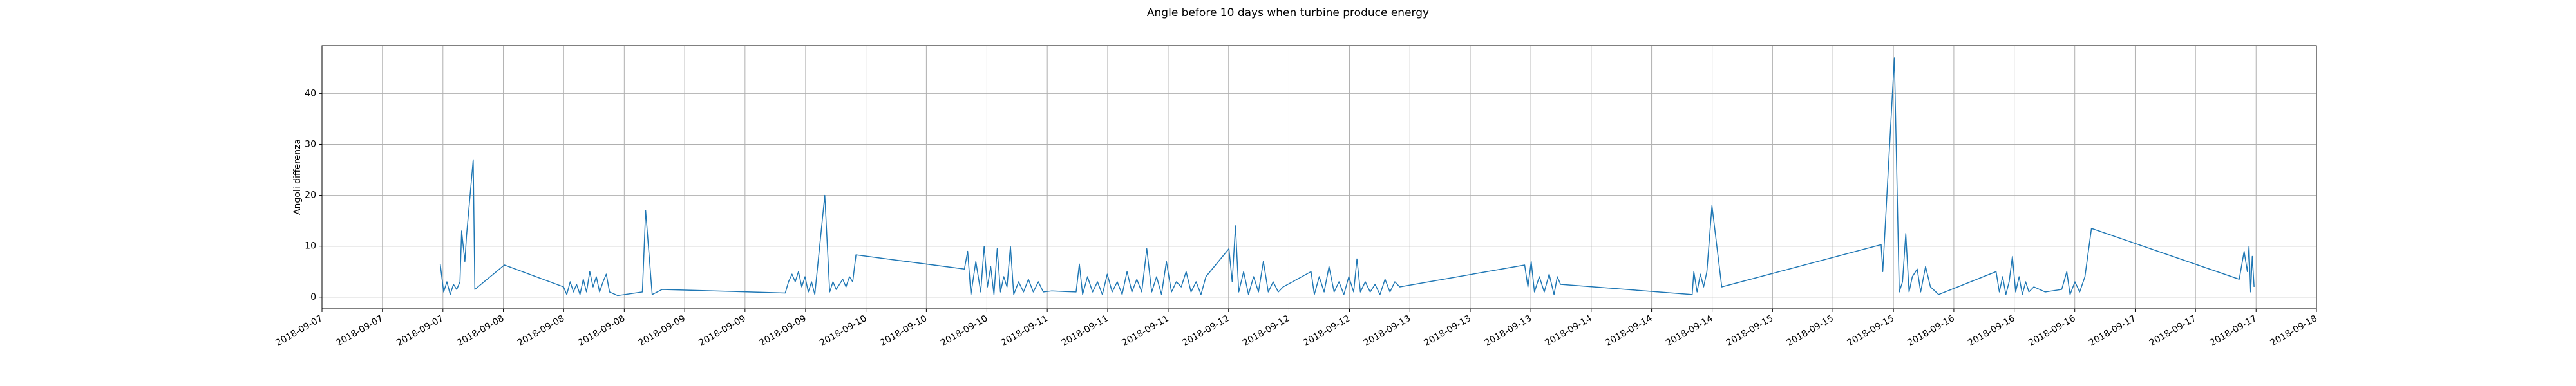  I want to click on y-tick-label: 30, so click(310, 144).